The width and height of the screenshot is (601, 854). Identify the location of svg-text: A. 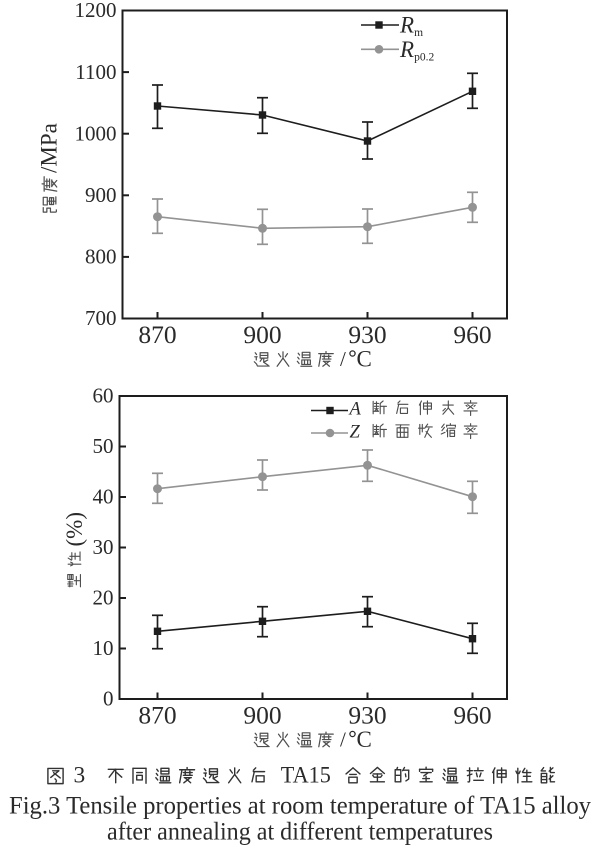
(355, 409).